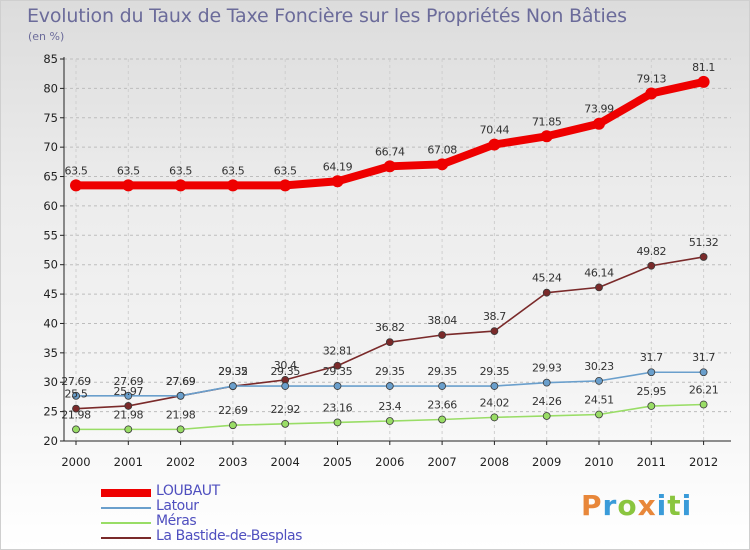 The width and height of the screenshot is (750, 550). Describe the element at coordinates (390, 151) in the screenshot. I see `data-label: 66.74` at that location.